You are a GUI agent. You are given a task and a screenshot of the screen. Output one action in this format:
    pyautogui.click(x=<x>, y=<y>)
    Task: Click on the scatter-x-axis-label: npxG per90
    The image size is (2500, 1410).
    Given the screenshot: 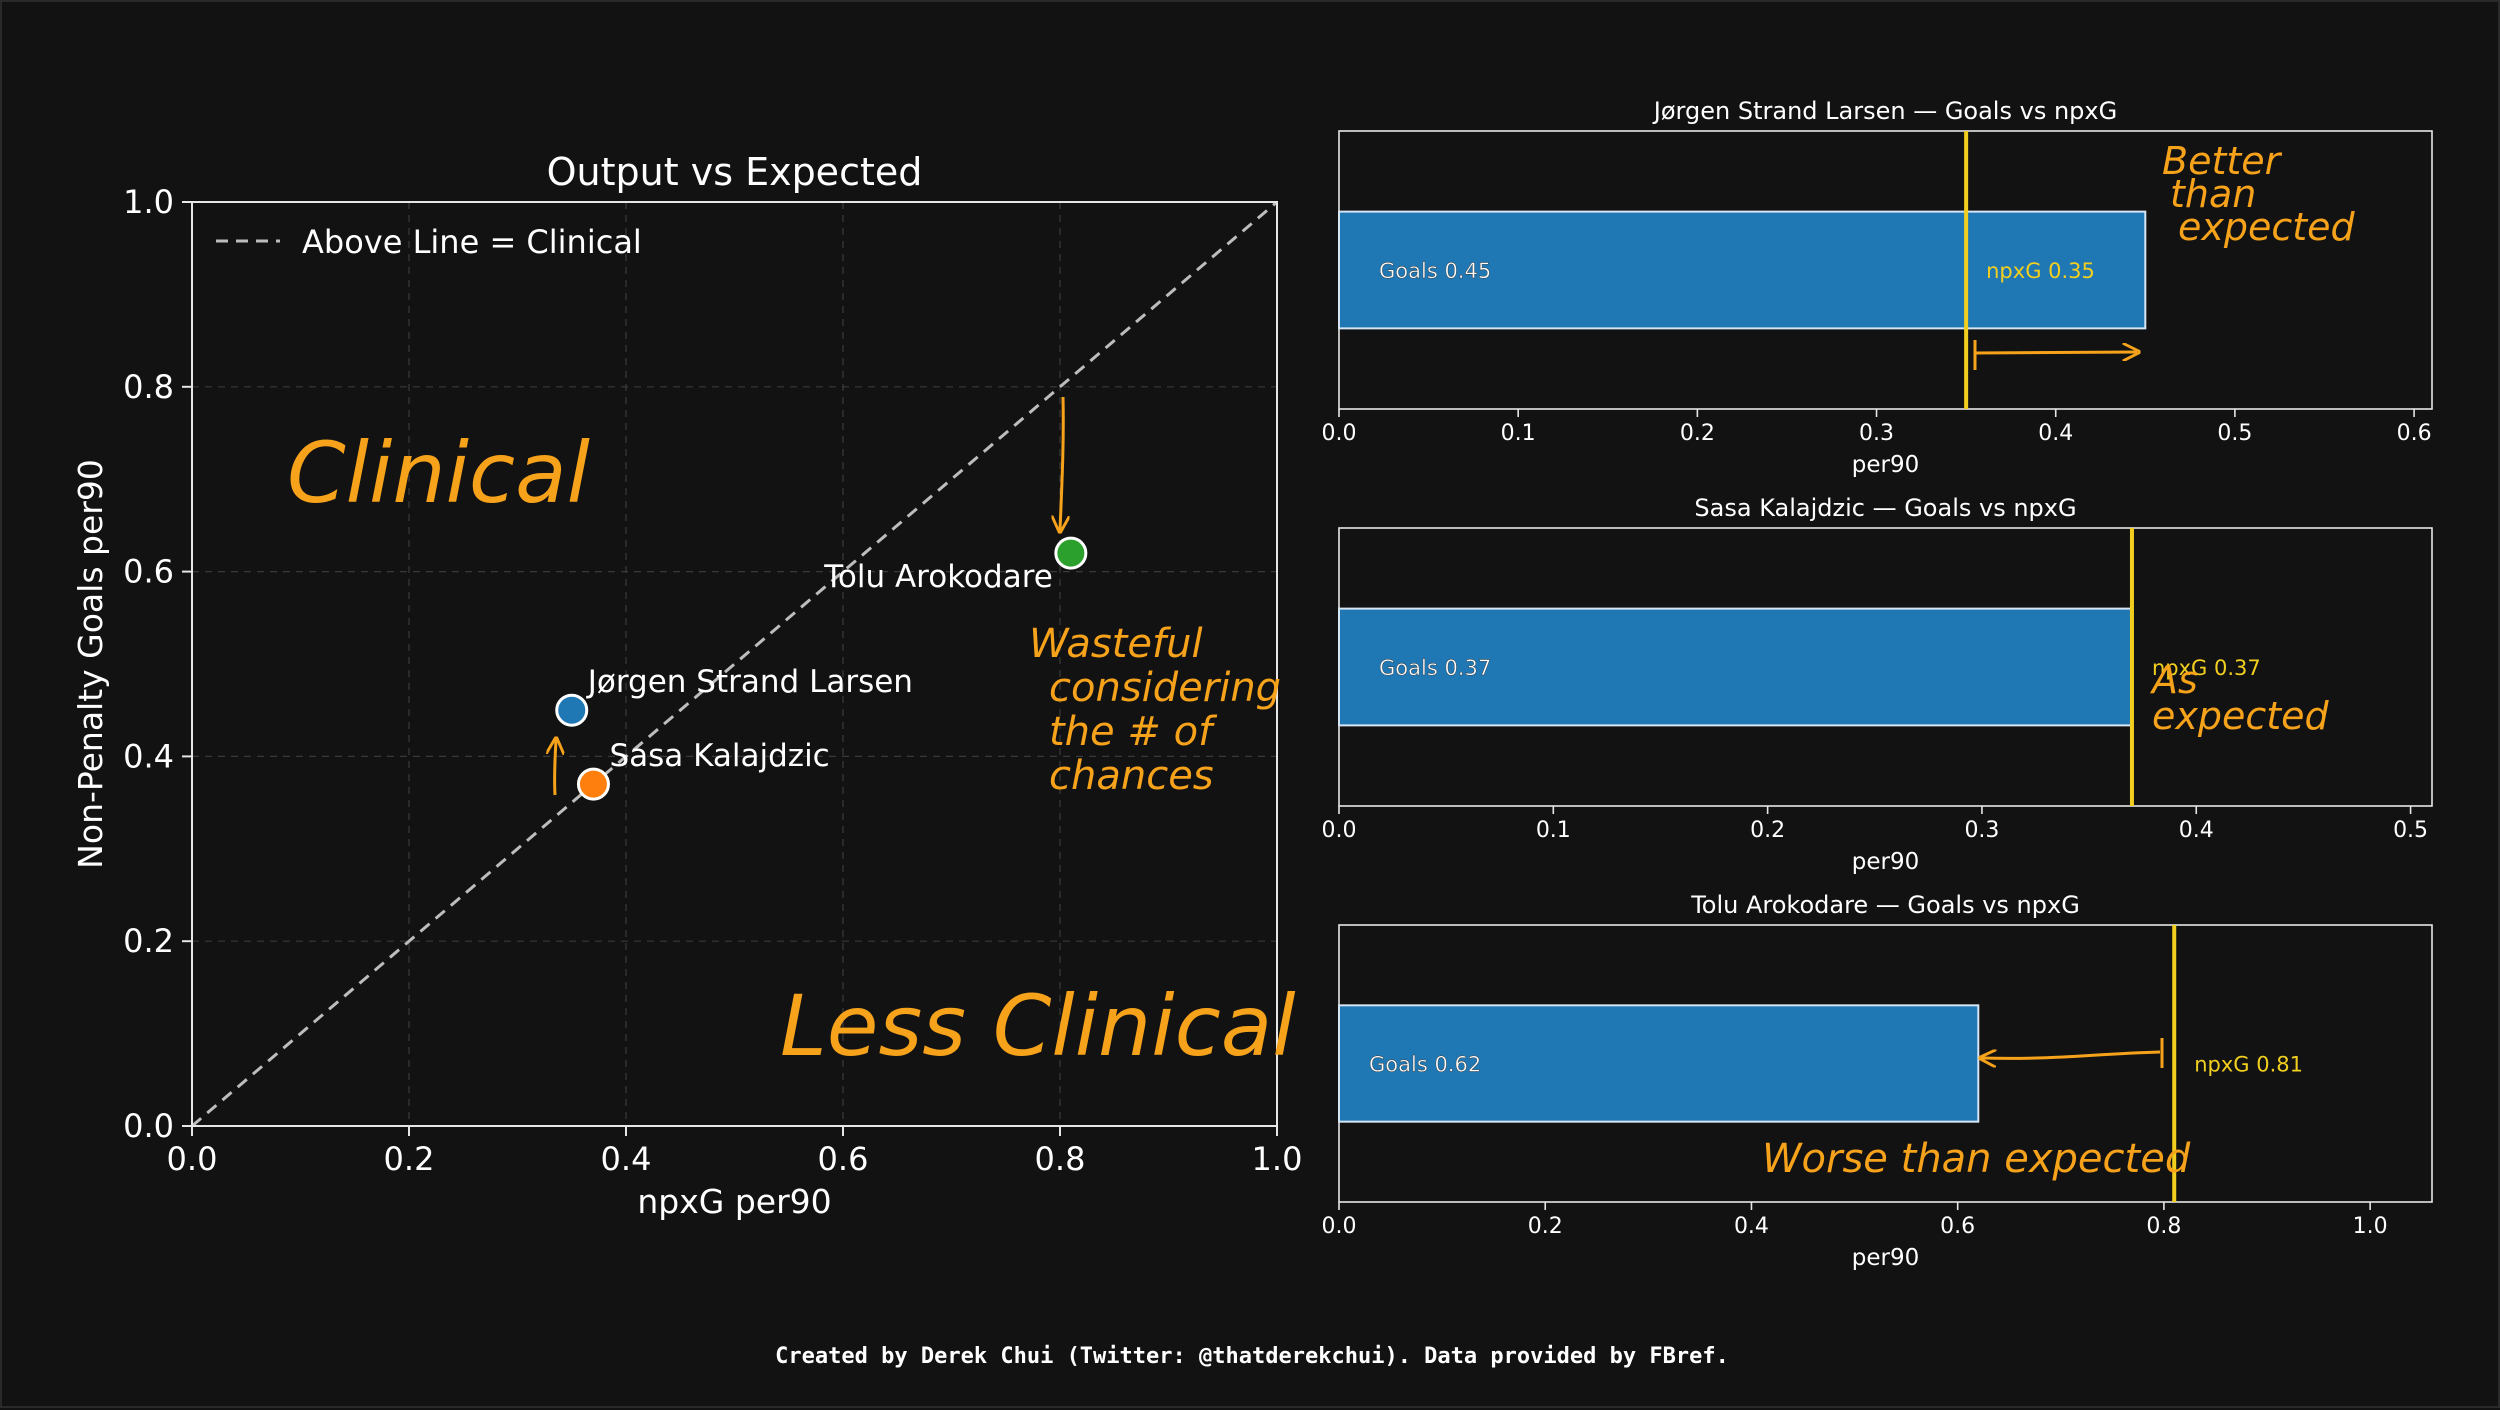 What is the action you would take?
    pyautogui.click(x=734, y=1201)
    